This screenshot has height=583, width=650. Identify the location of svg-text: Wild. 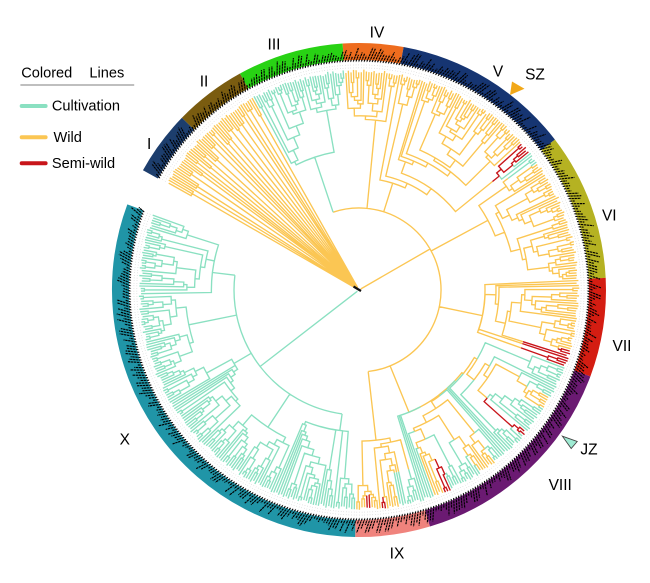
(68, 138).